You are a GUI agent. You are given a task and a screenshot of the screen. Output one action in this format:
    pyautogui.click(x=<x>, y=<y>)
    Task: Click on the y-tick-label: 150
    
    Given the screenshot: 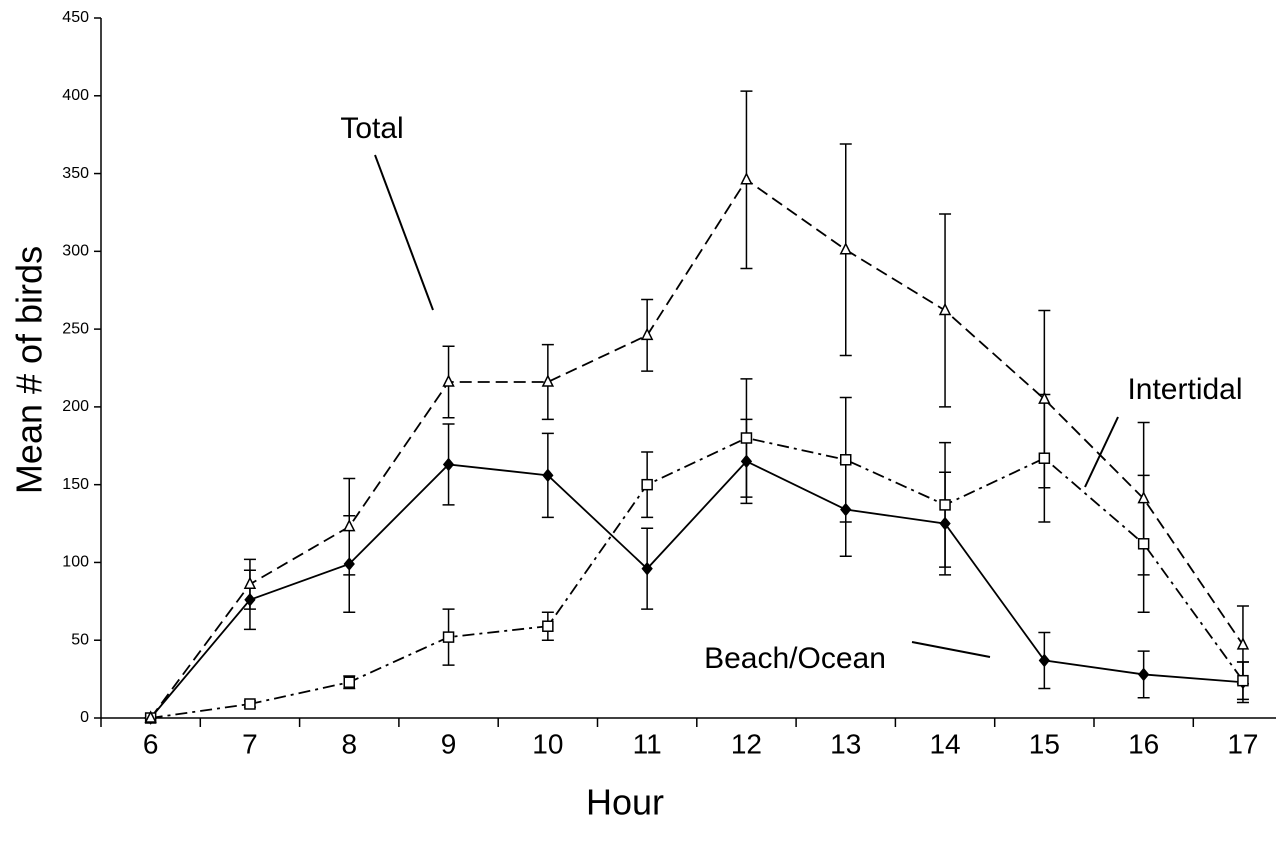 What is the action you would take?
    pyautogui.click(x=75, y=484)
    